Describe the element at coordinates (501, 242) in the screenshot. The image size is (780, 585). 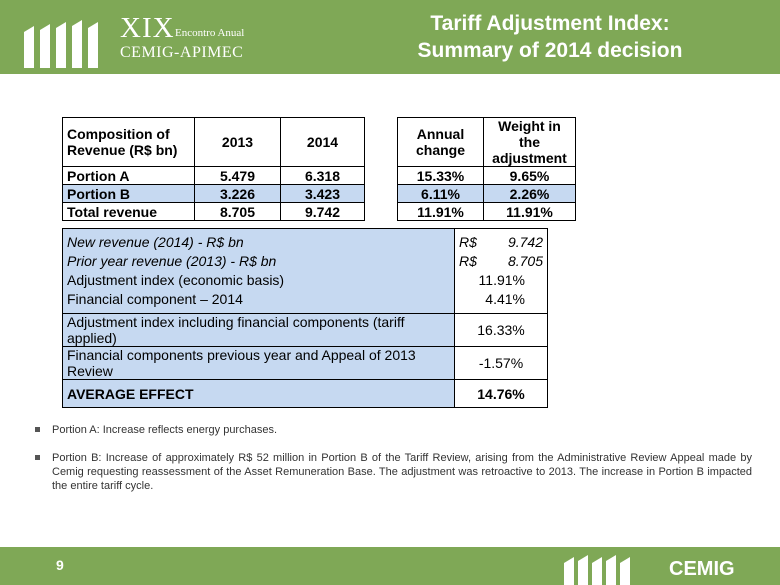
I see `new-revenue-value: R$ 9.742` at that location.